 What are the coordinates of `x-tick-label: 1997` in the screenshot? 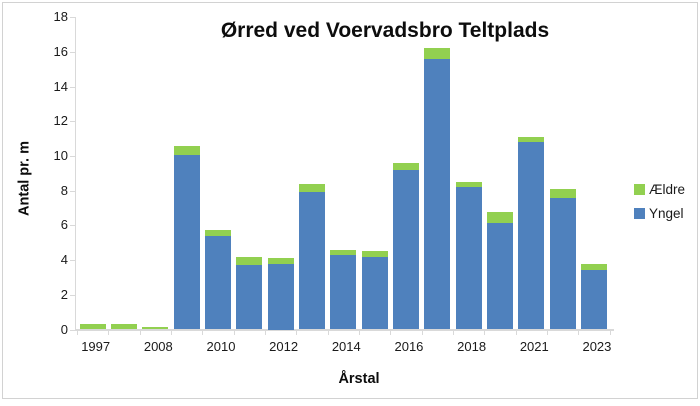 It's located at (96, 346).